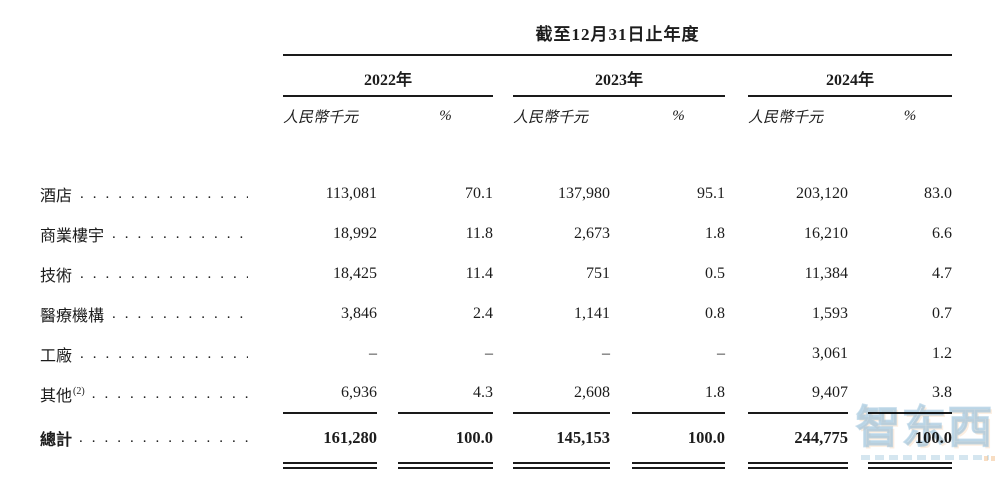  I want to click on cell-factories-2023-pct: –, so click(721, 353).